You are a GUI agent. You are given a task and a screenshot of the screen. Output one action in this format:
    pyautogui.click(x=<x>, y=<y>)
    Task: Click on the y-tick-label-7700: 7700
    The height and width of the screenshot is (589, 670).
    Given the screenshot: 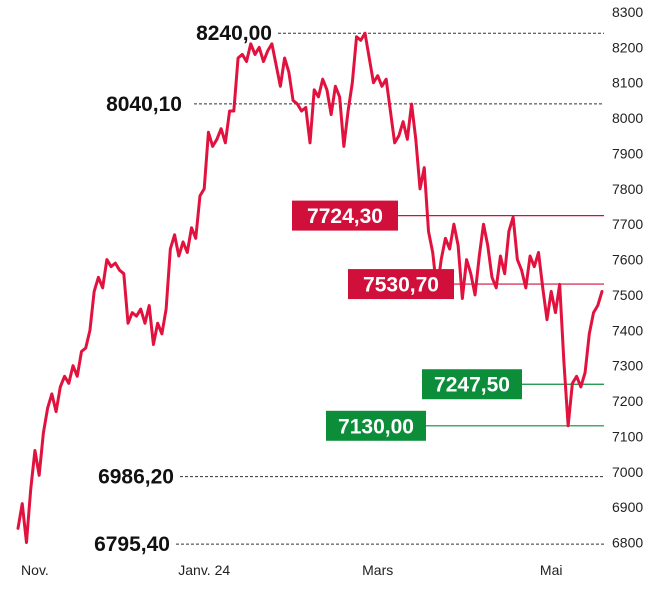 What is the action you would take?
    pyautogui.click(x=627, y=224)
    